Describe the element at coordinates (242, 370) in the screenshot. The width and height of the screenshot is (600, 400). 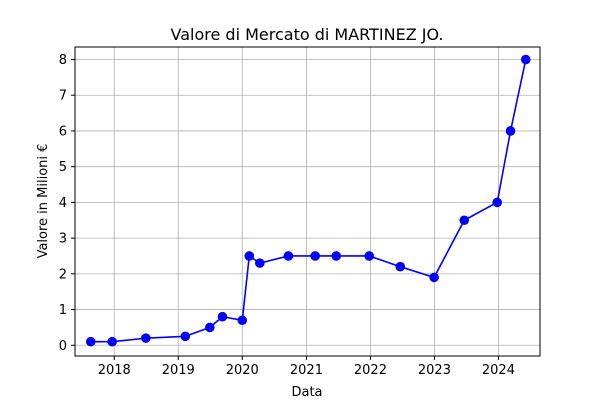
I see `x-tick-label: 2020` at that location.